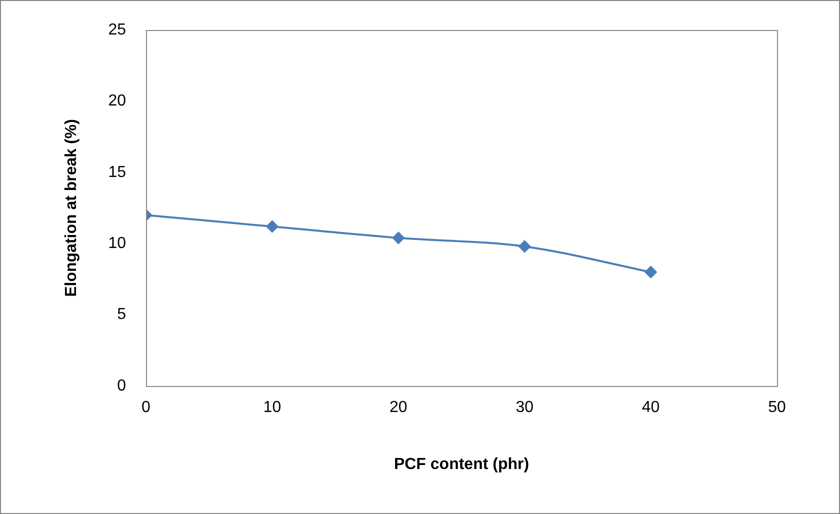 This screenshot has height=514, width=840. What do you see at coordinates (525, 407) in the screenshot?
I see `x-tick-label: 30` at bounding box center [525, 407].